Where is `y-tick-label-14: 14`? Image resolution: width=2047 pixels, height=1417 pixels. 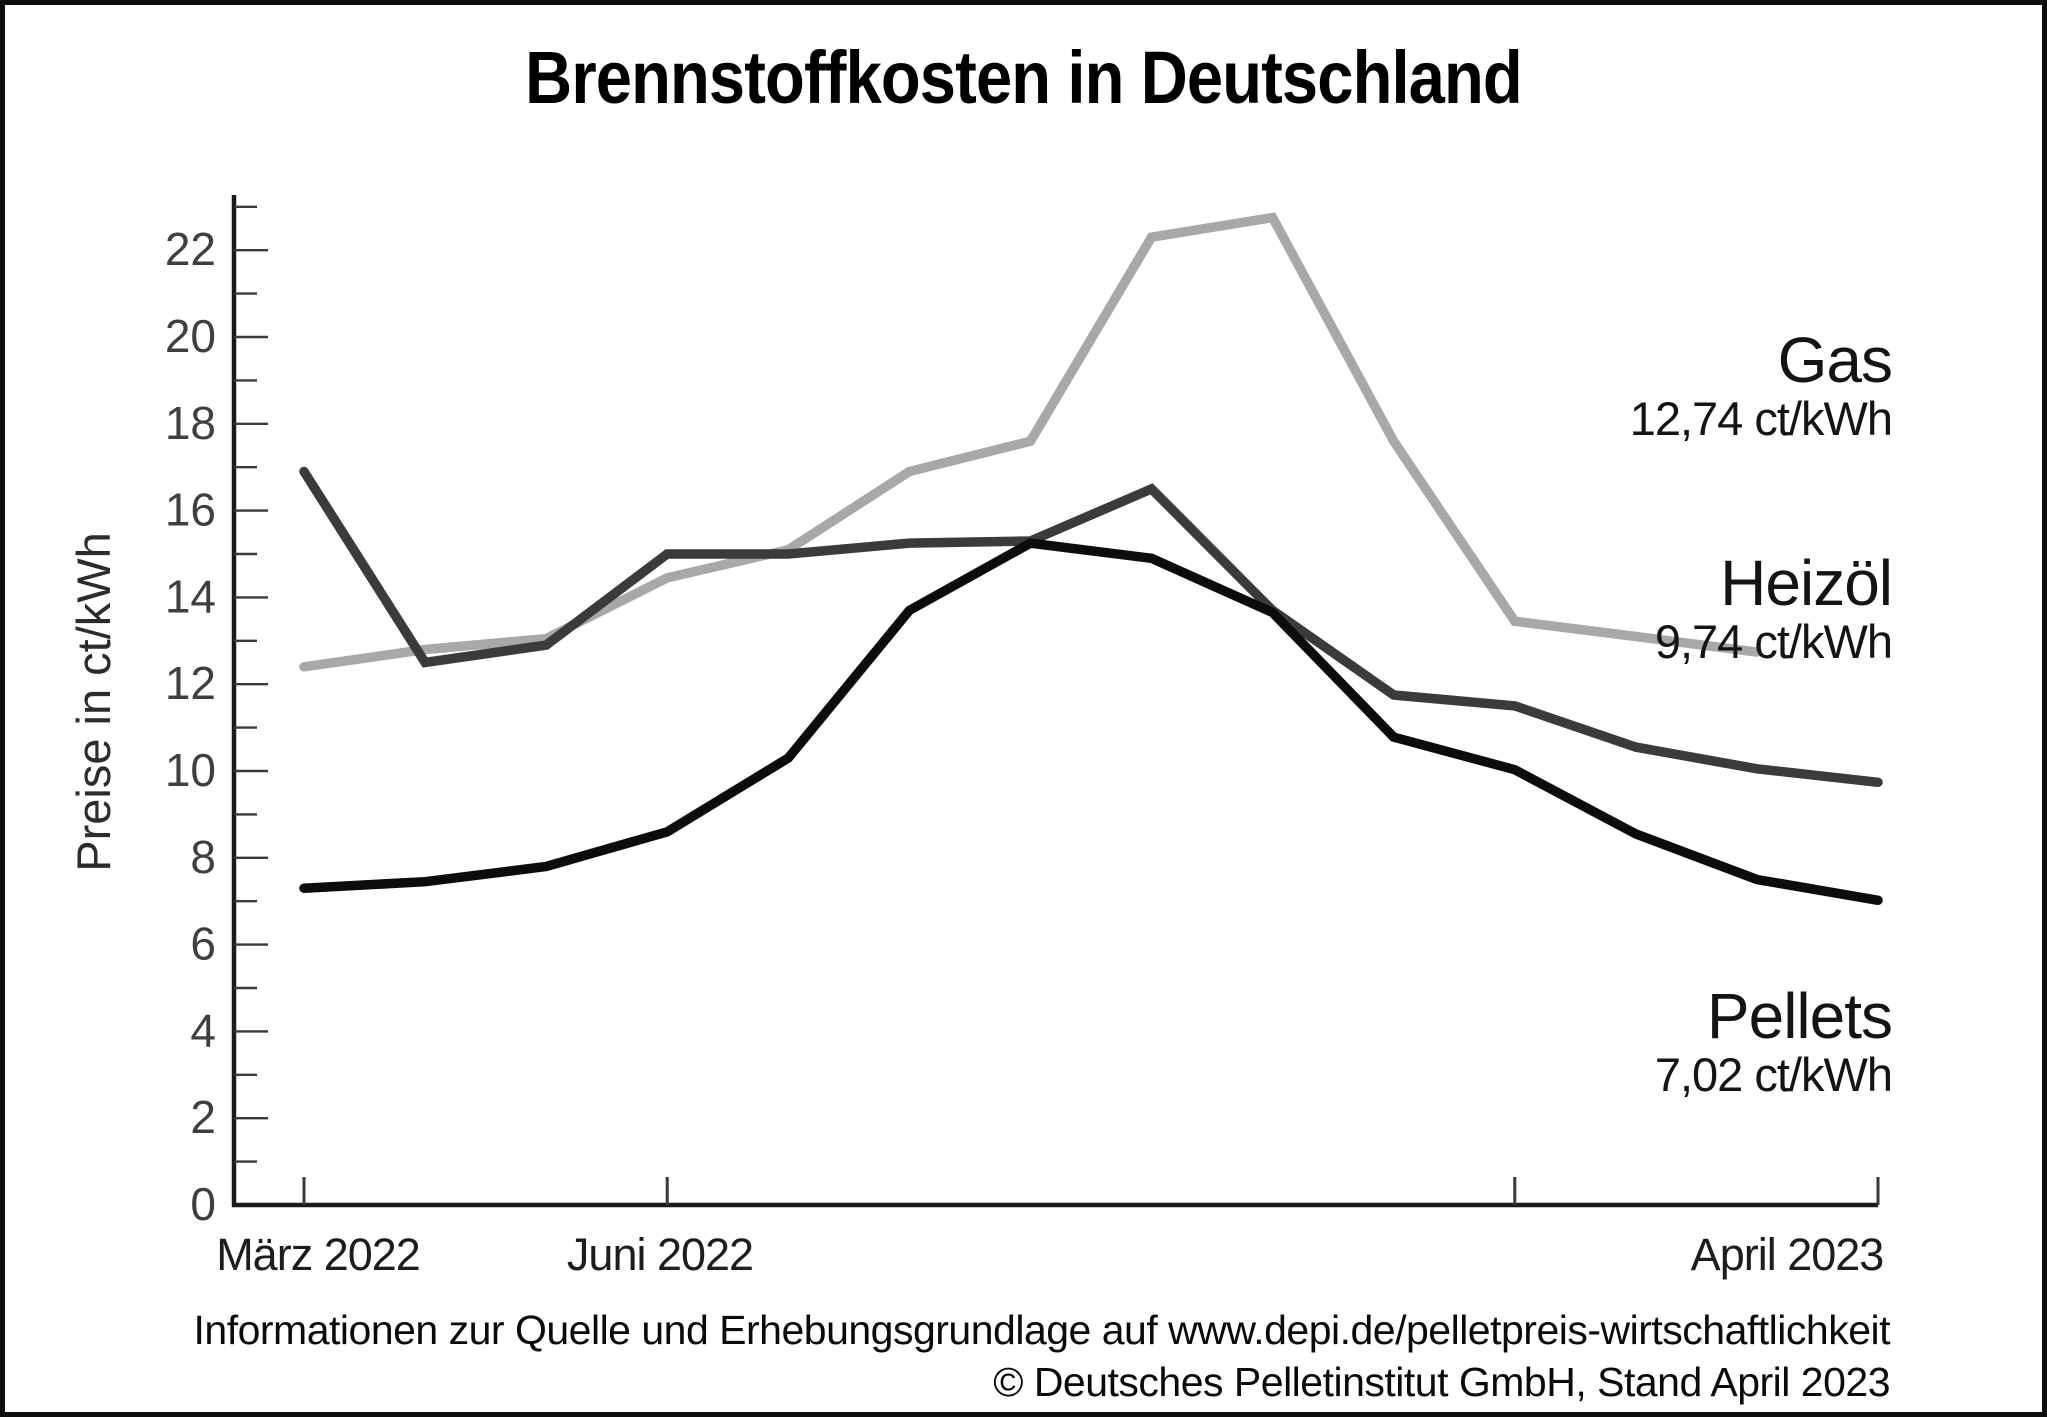
y-tick-label-14: 14 is located at coordinates (190, 596).